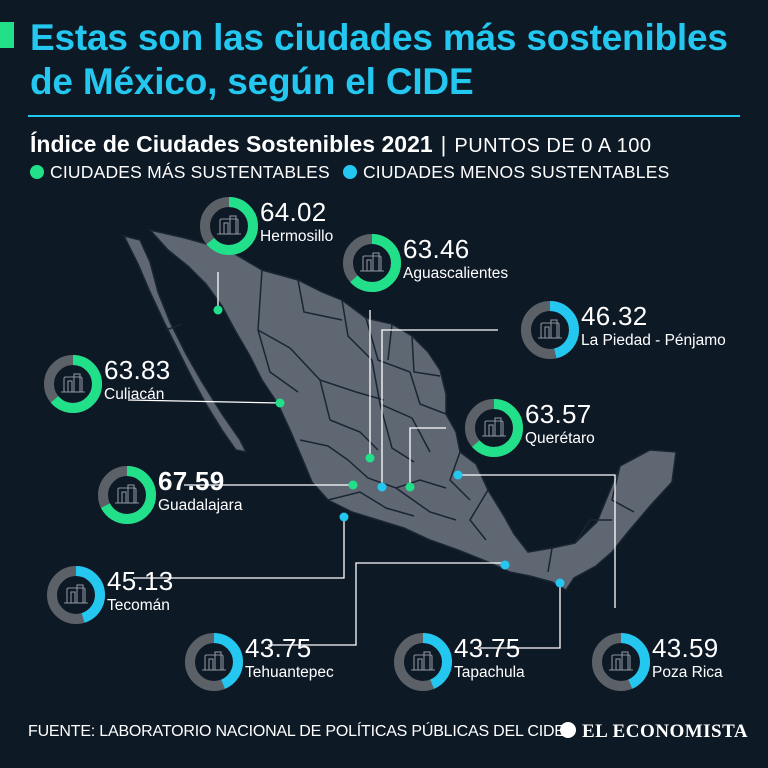  I want to click on donut-aguascalientes, so click(372, 263).